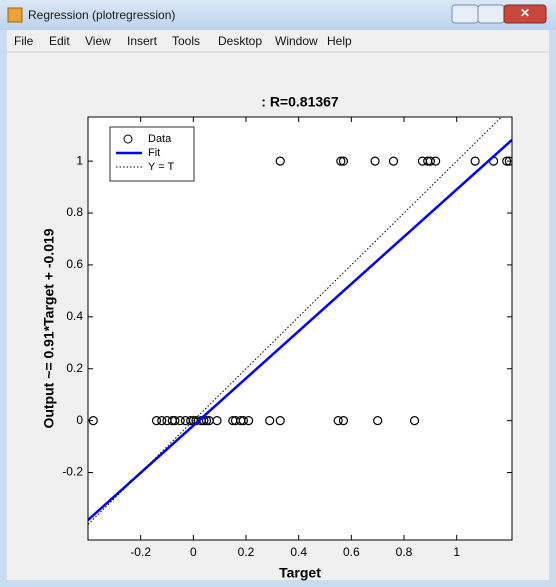  I want to click on y-tick-label: 0.2, so click(74, 368).